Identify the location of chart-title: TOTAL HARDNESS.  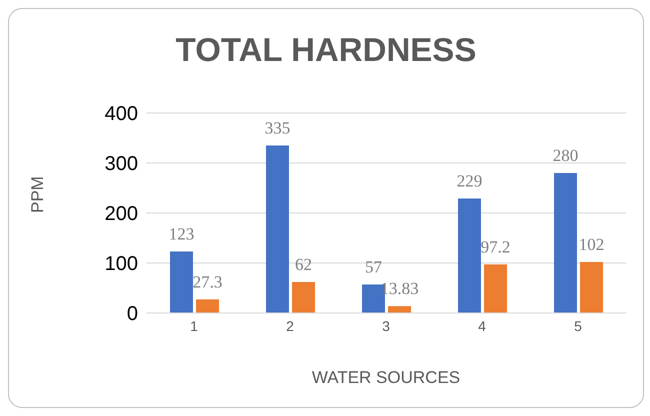
(326, 50).